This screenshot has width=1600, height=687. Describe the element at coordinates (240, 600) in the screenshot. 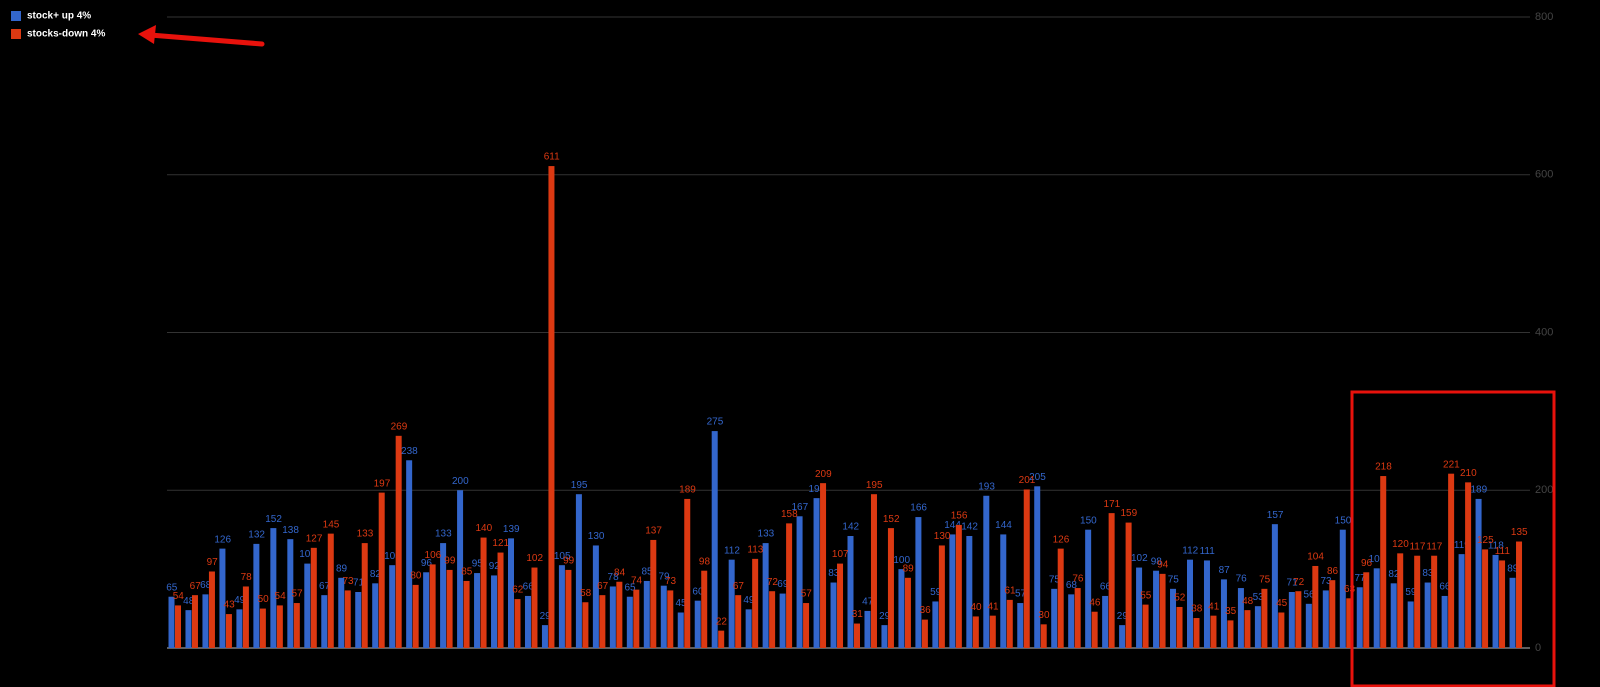

I see `data-label: 49` at that location.